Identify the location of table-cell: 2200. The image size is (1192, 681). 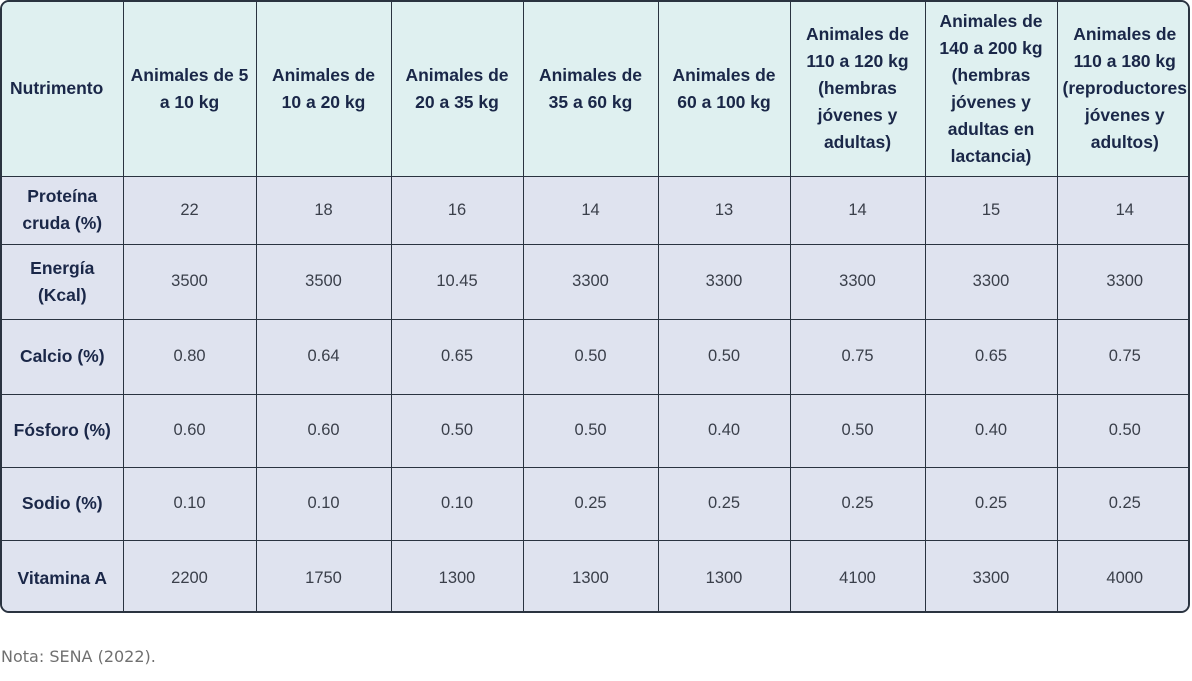
(189, 575).